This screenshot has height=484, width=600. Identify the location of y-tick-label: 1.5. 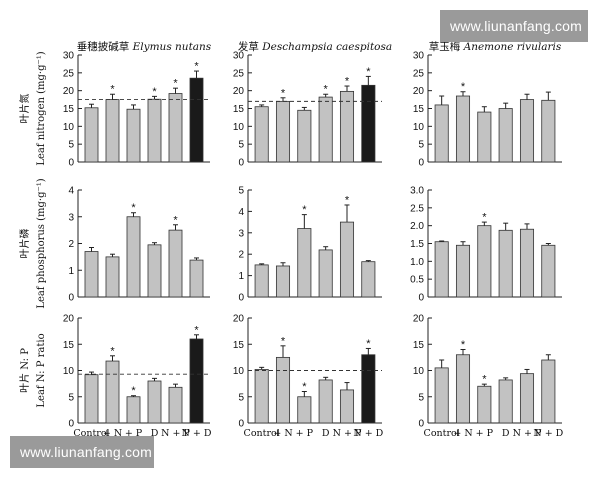
(417, 244).